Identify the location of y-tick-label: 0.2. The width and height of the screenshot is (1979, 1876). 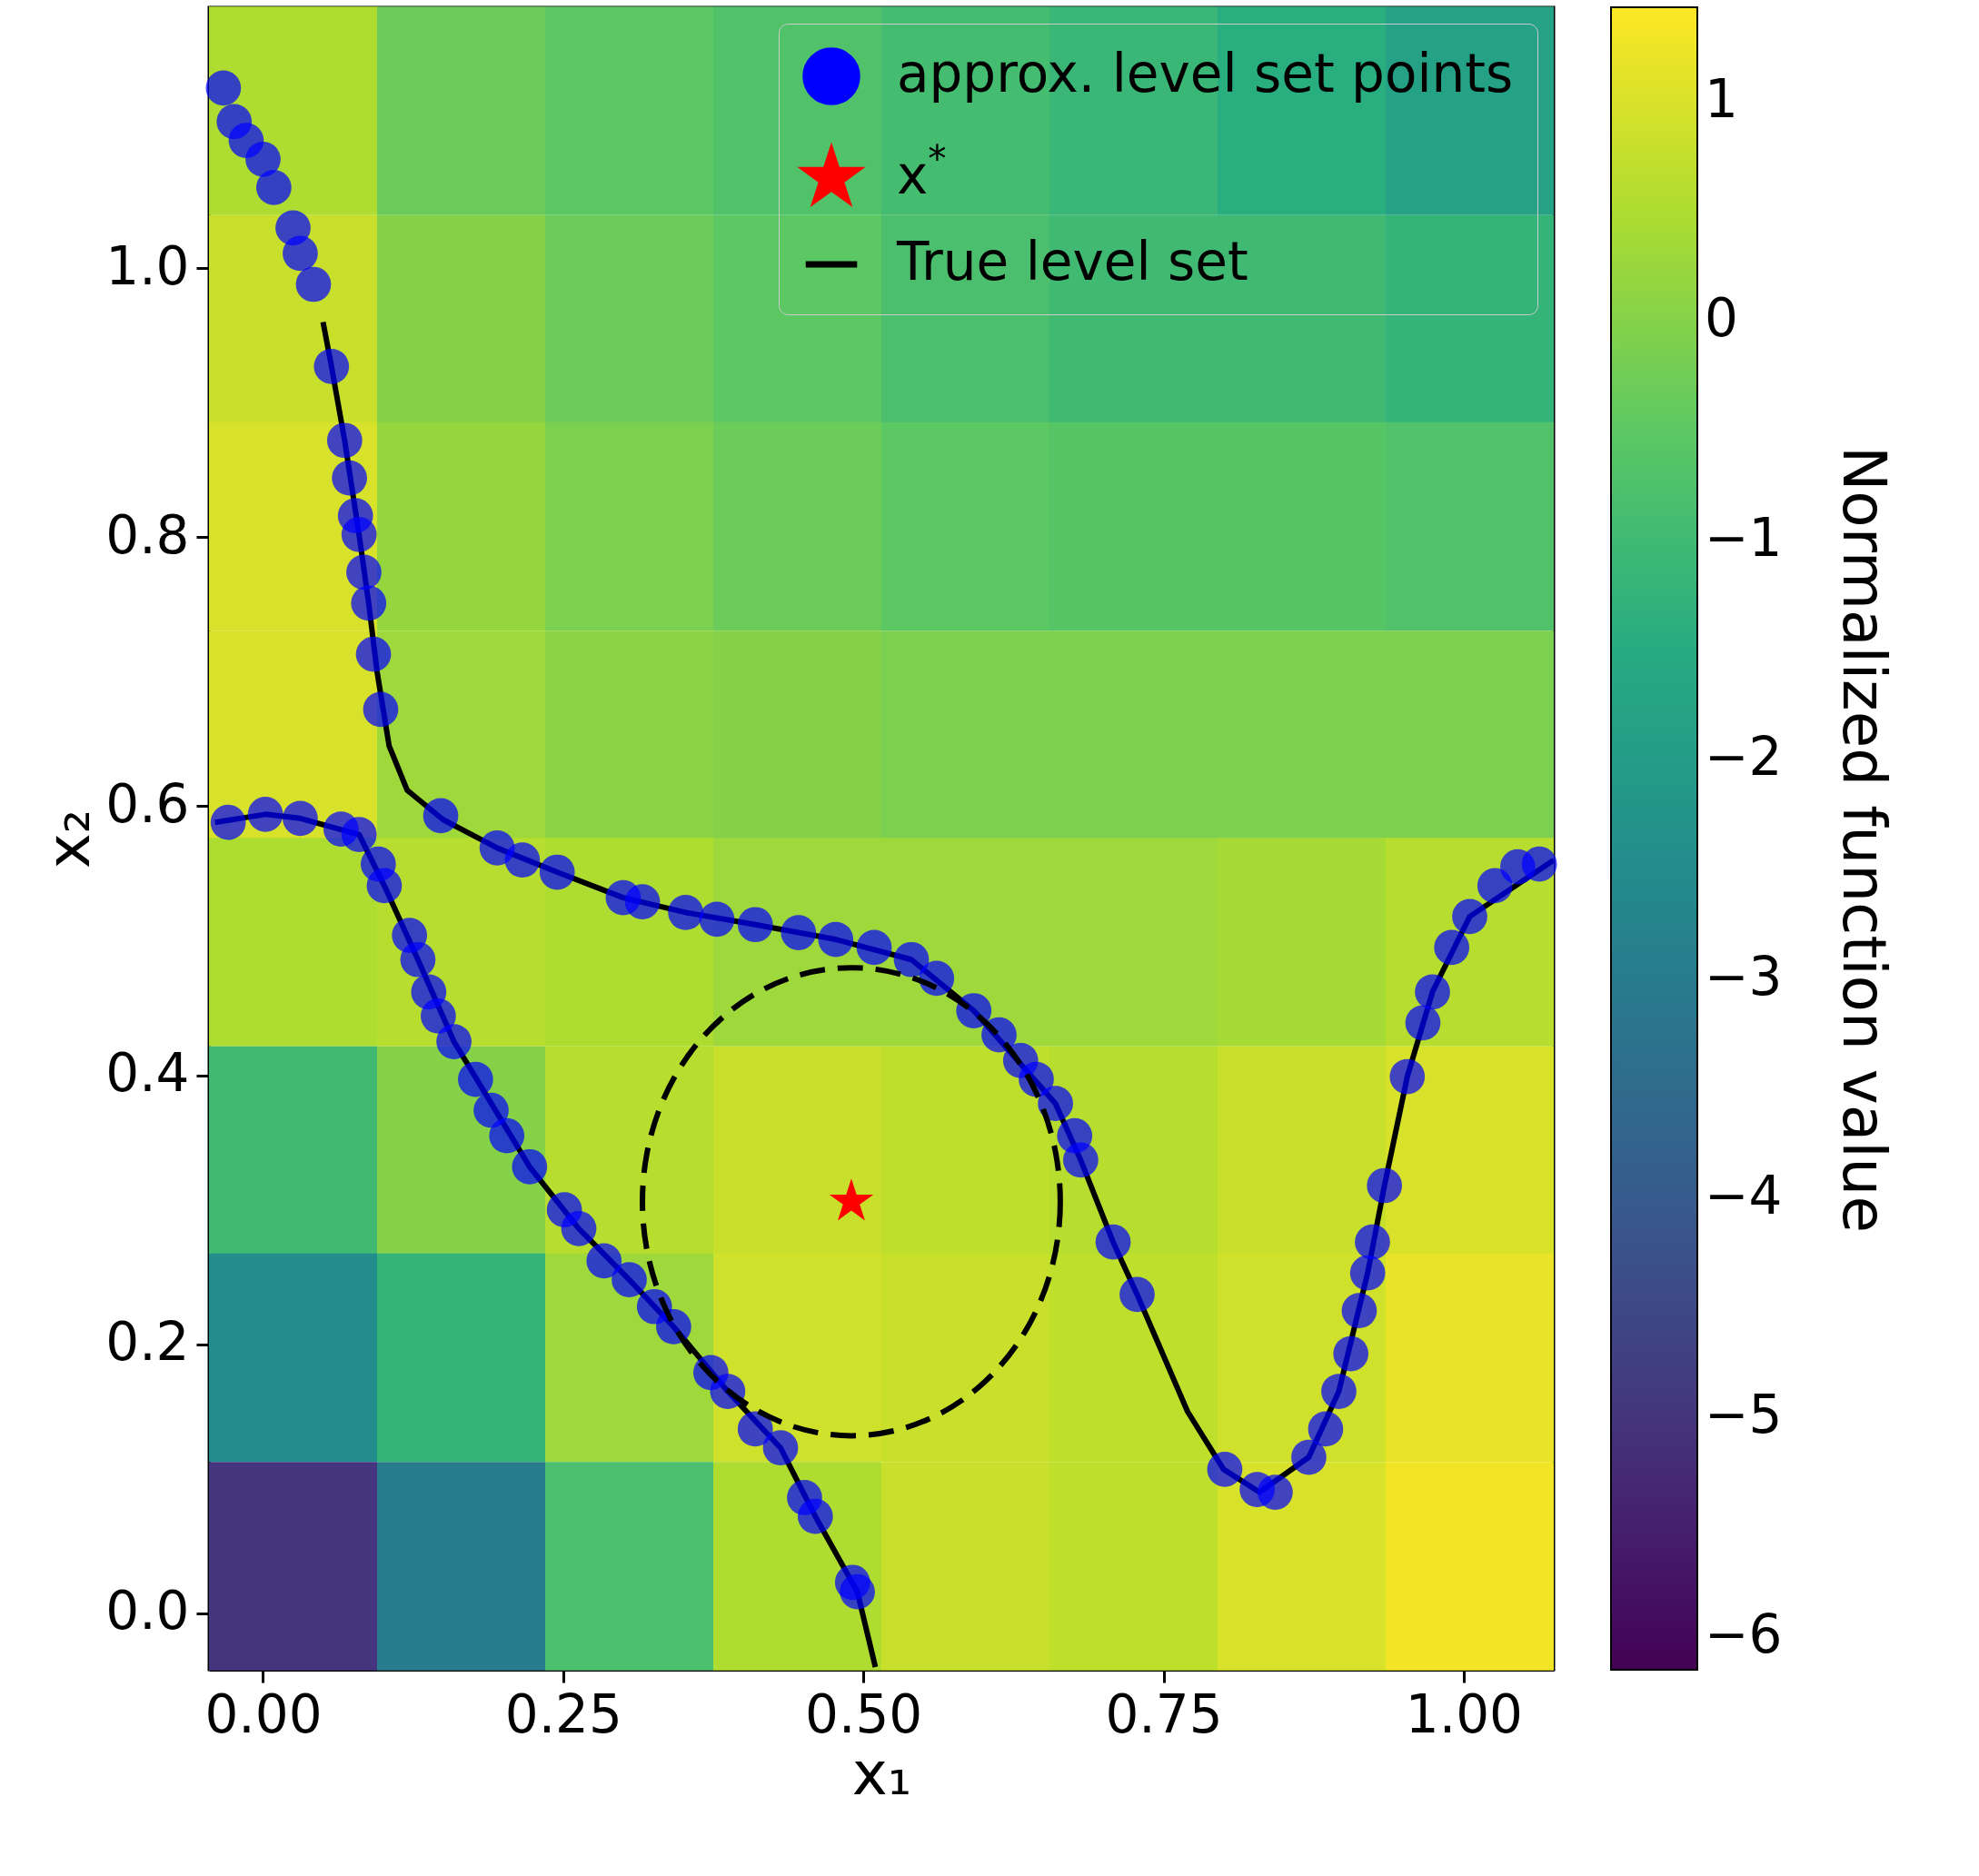
(147, 1342).